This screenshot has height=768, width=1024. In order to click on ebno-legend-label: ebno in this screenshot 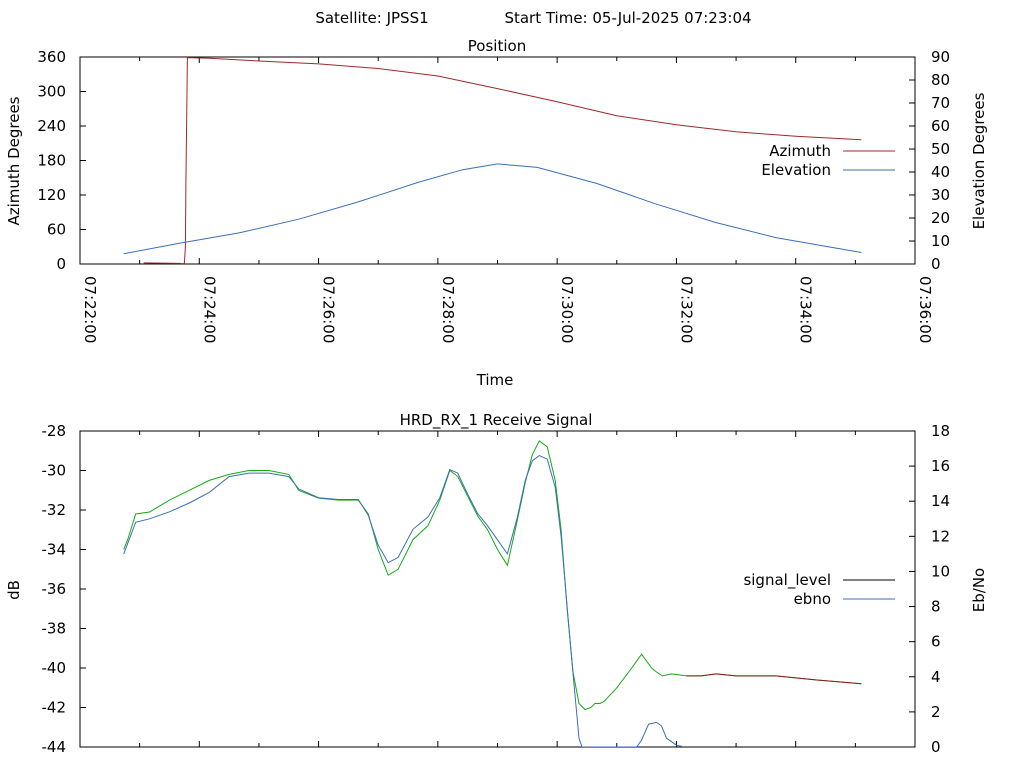, I will do `click(812, 599)`.